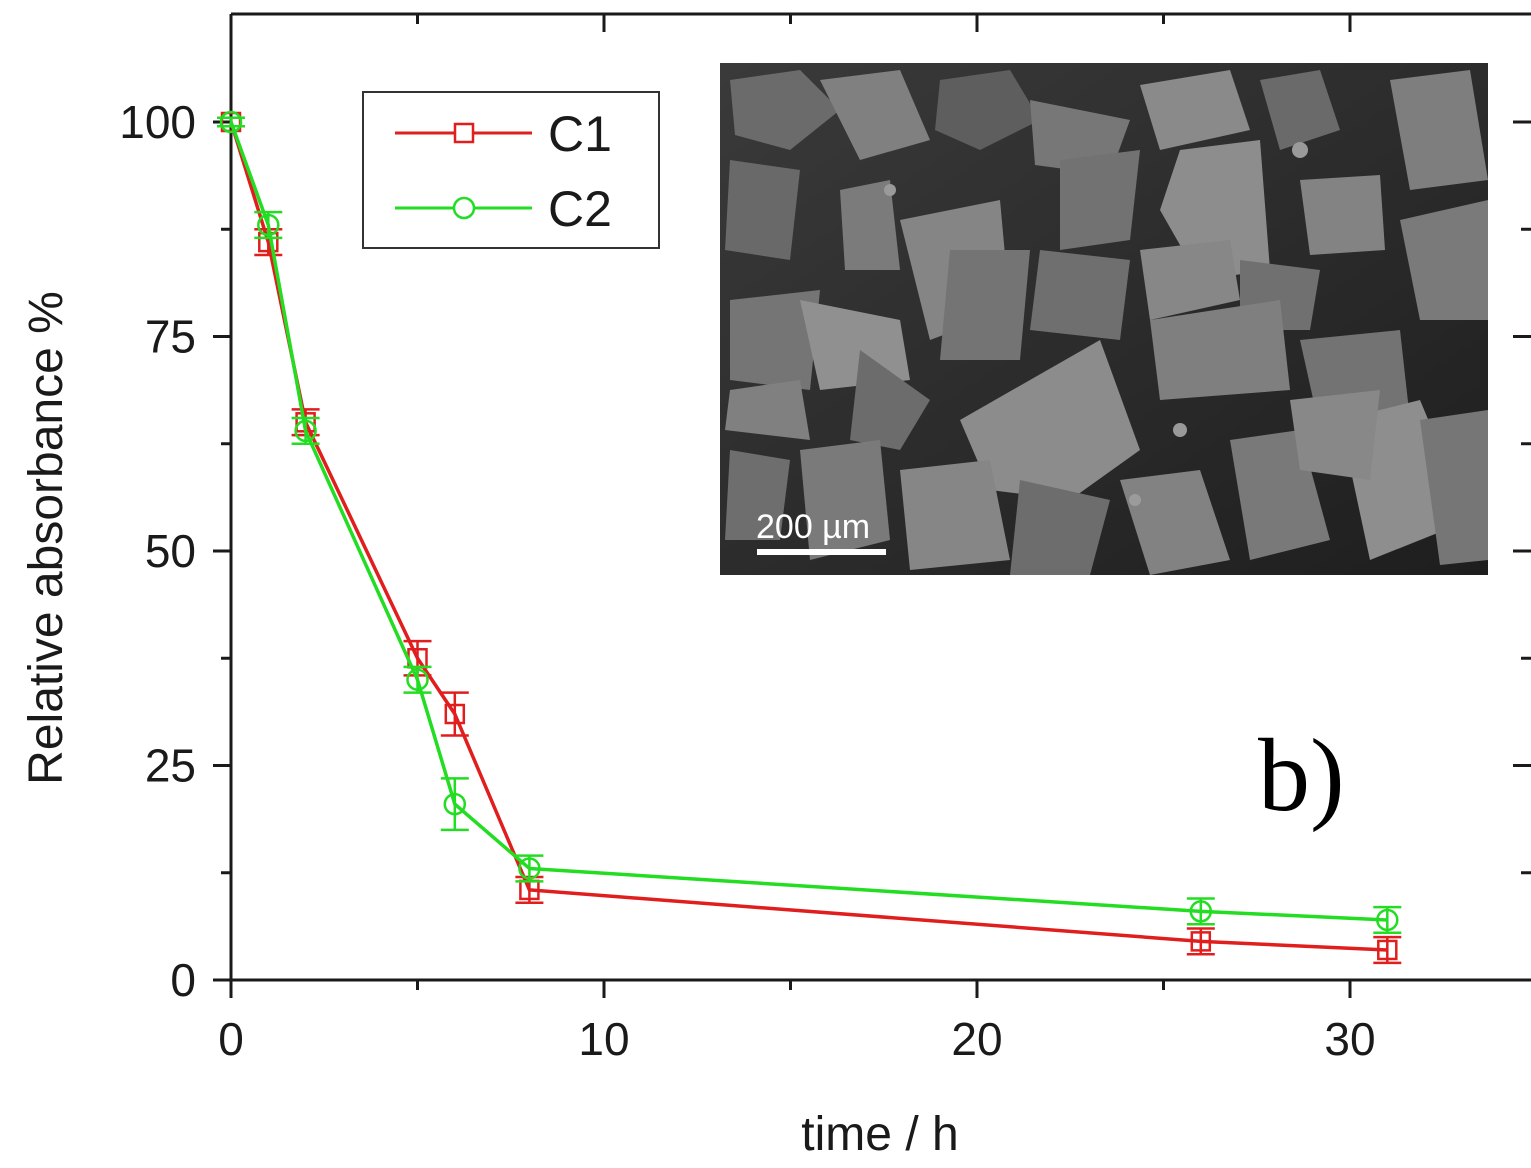 Image resolution: width=1531 pixels, height=1168 pixels. What do you see at coordinates (879, 1134) in the screenshot?
I see `x-axis-title: time / h` at bounding box center [879, 1134].